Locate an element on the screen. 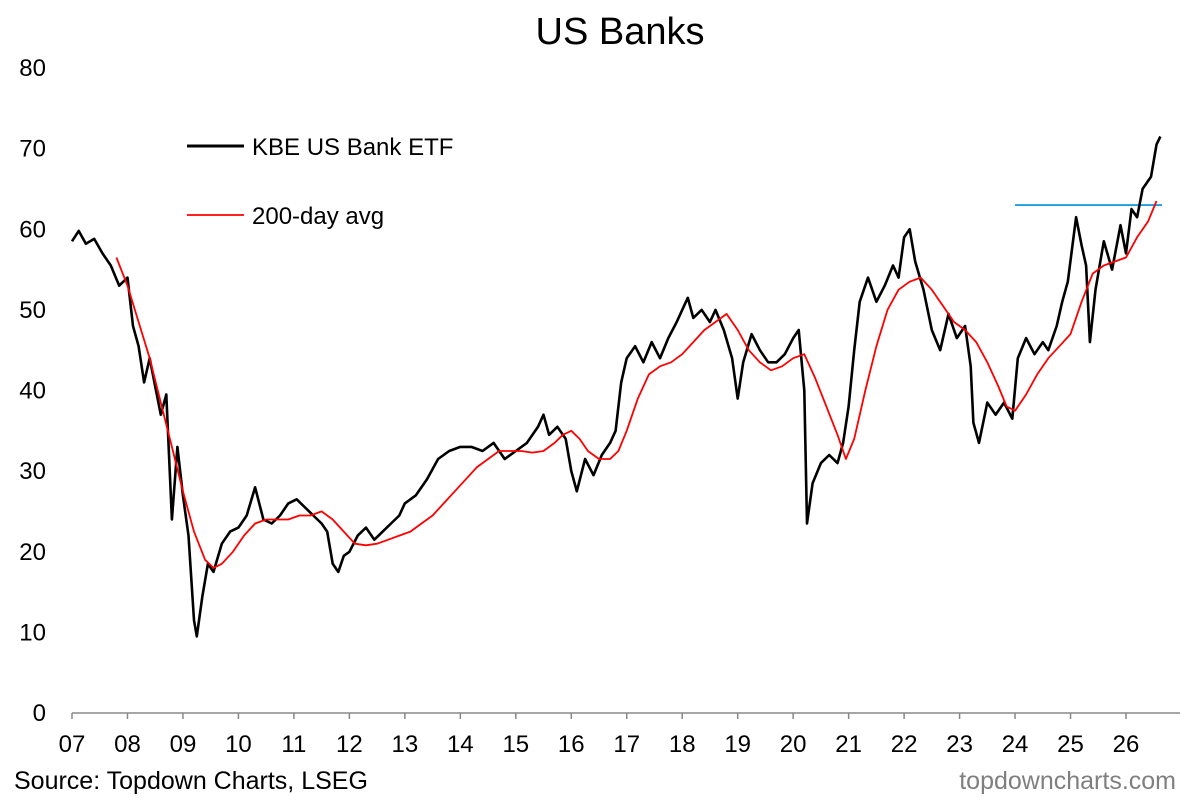  y-tick-label: 80 is located at coordinates (32, 68).